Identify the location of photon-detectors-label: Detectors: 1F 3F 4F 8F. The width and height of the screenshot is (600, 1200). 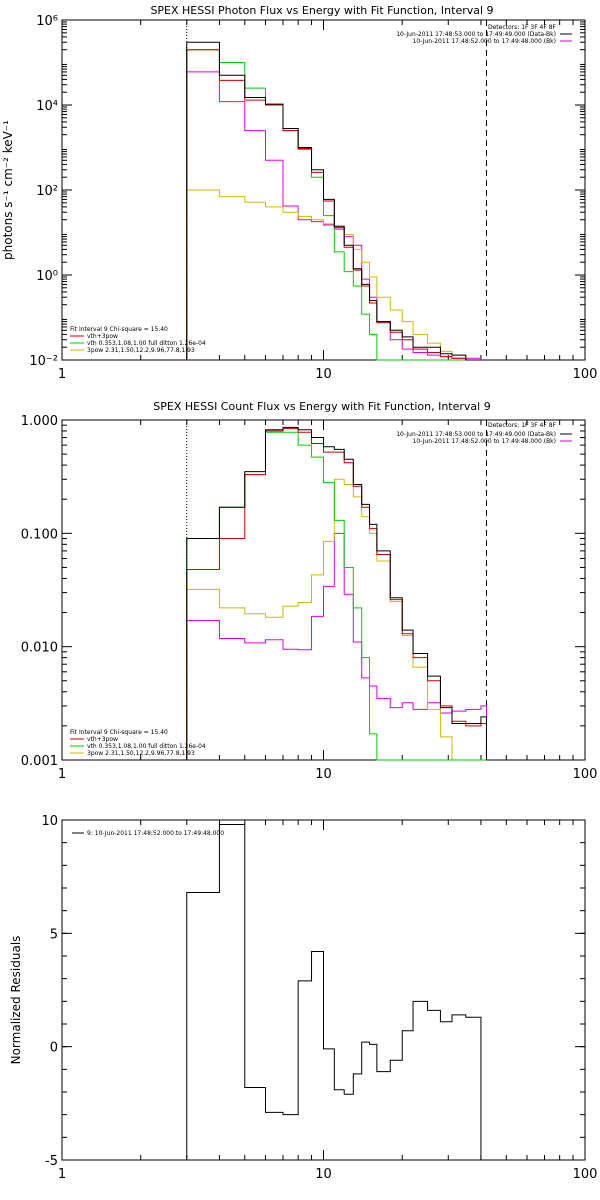
(522, 27).